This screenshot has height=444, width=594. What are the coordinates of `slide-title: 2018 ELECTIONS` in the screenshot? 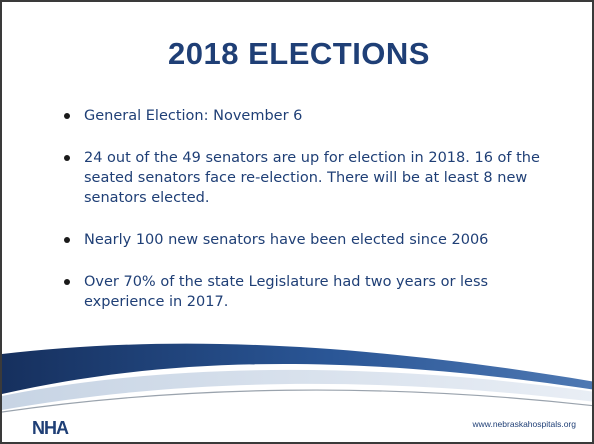 It's located at (299, 53).